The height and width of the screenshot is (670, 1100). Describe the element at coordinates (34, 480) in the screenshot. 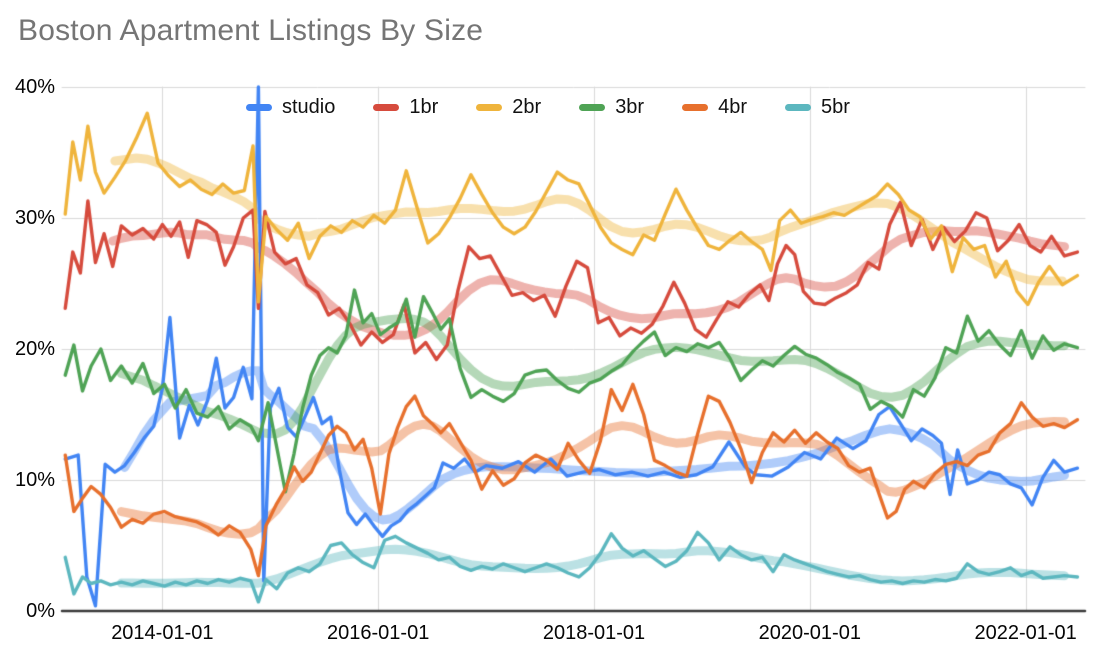

I see `y-tick-label-10%: 10%` at that location.